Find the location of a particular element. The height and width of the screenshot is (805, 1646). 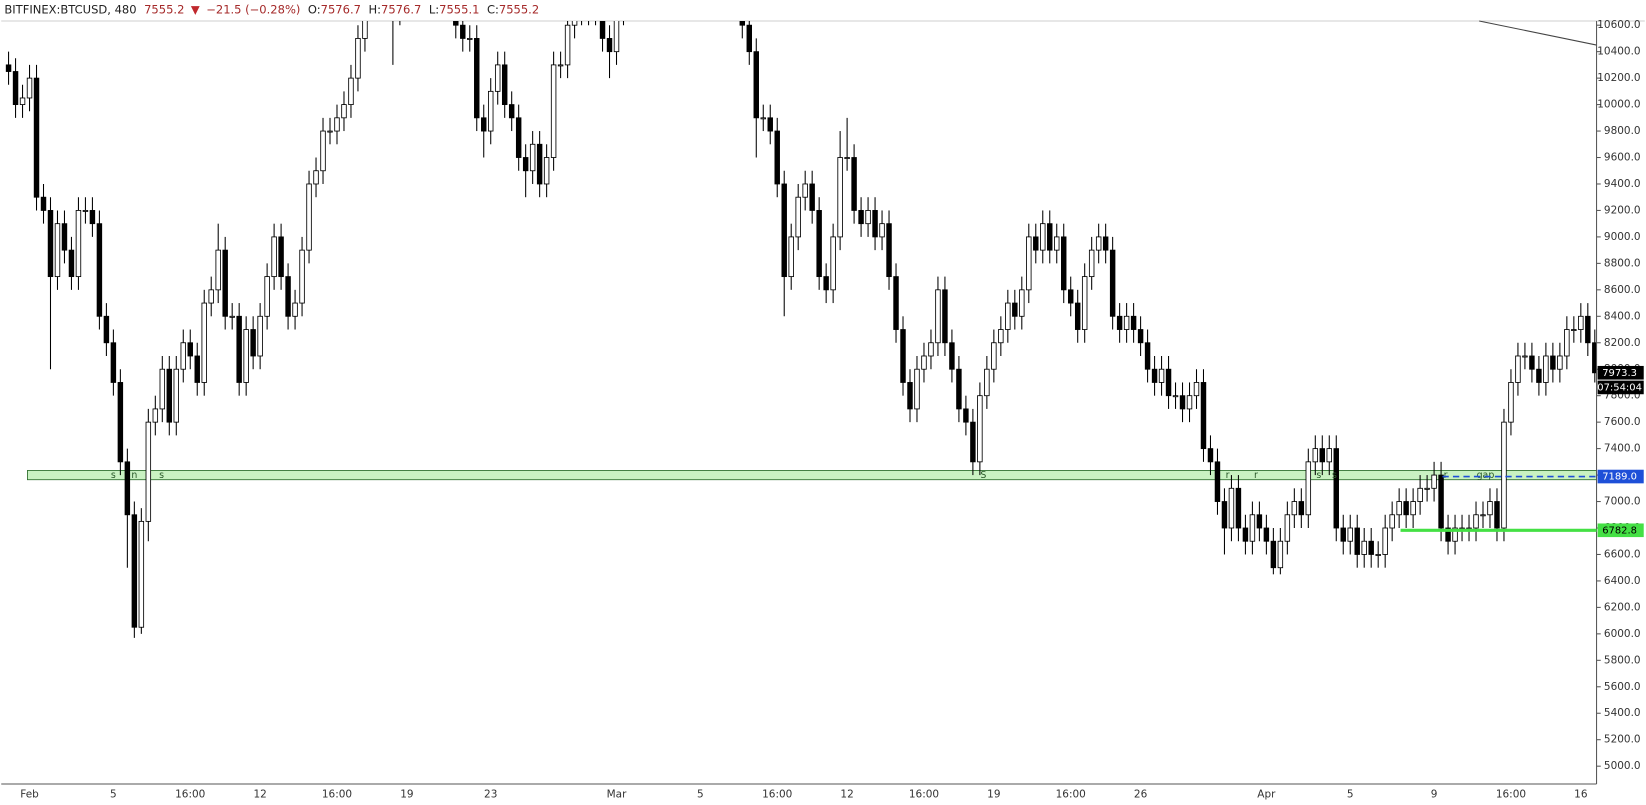

level-tag: 6782.8 is located at coordinates (1619, 530).